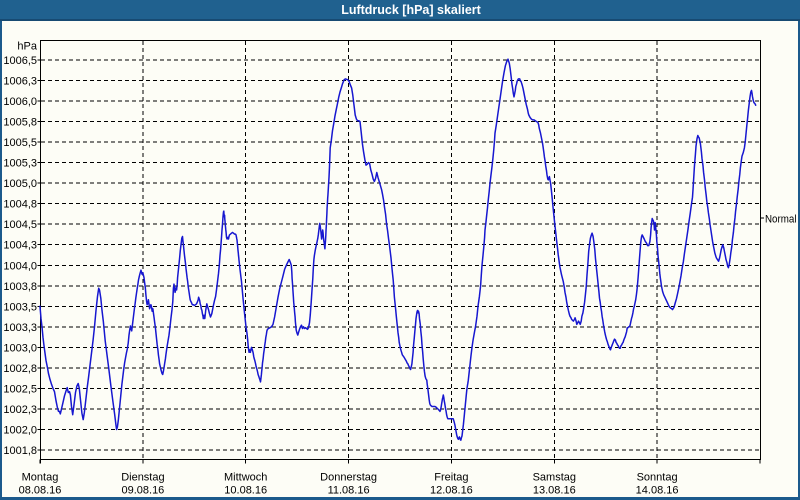 Image resolution: width=800 pixels, height=500 pixels. Describe the element at coordinates (20, 369) in the screenshot. I see `svg-text: 1002,8` at that location.